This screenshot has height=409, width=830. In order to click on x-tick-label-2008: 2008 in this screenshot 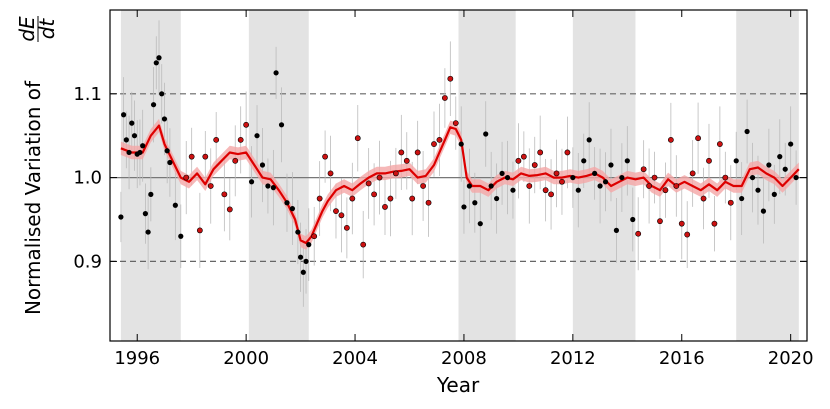, I will do `click(464, 358)`.